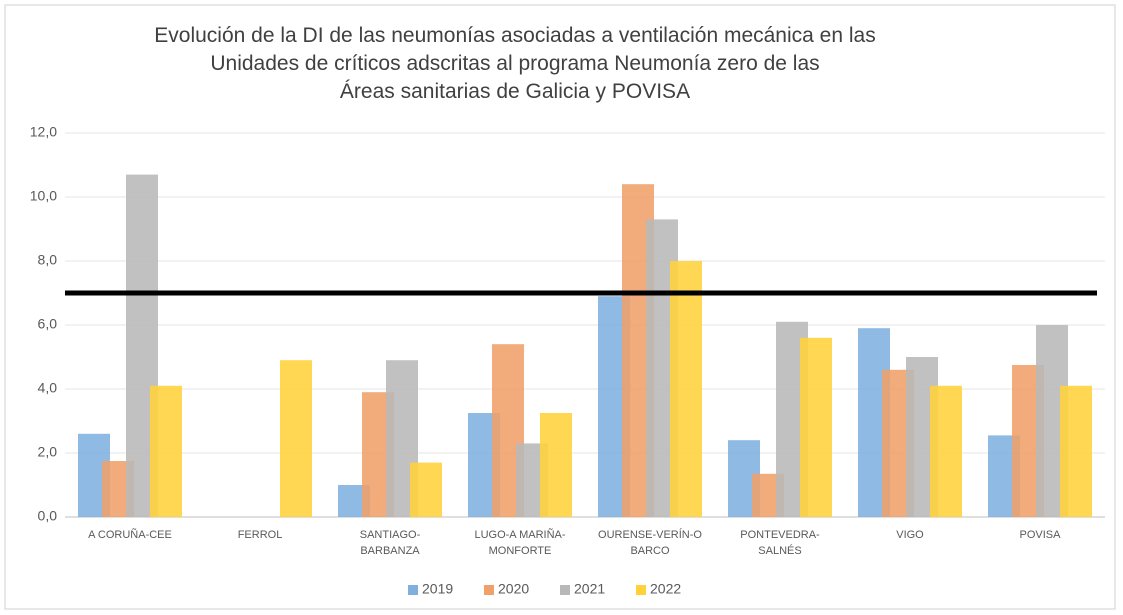 The width and height of the screenshot is (1123, 615). Describe the element at coordinates (665, 589) in the screenshot. I see `legend-label: 2022` at that location.